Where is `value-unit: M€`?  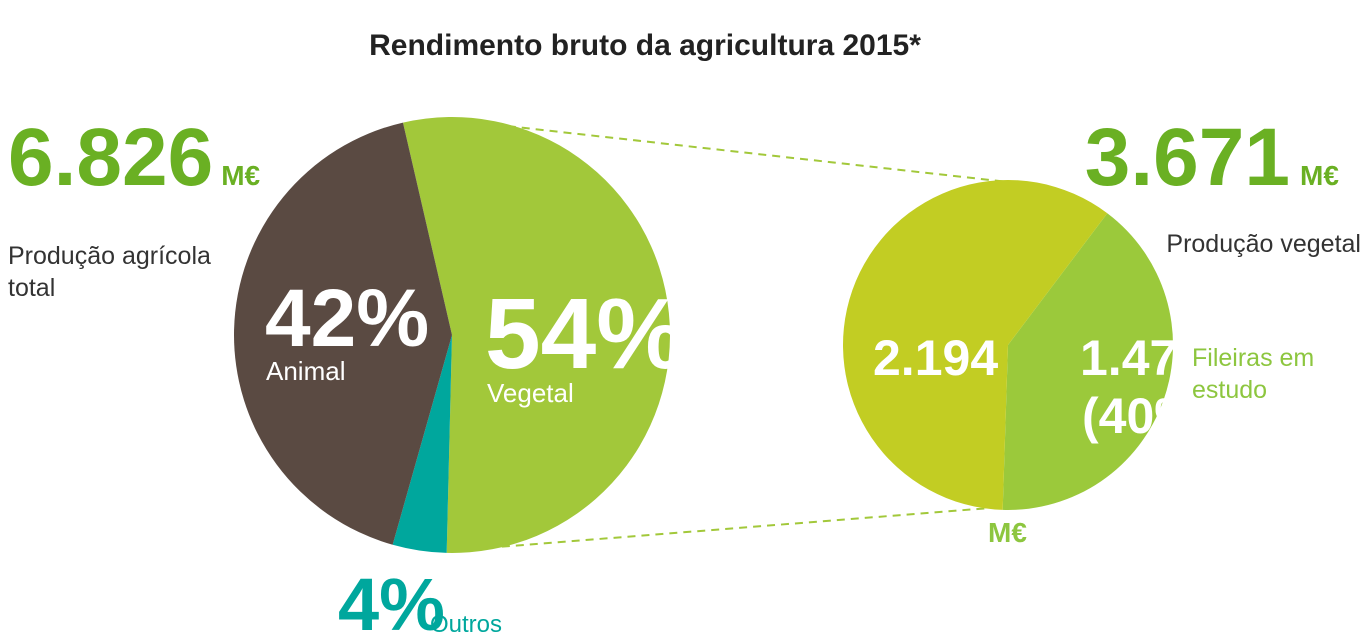
value-unit: M€ is located at coordinates (1007, 532).